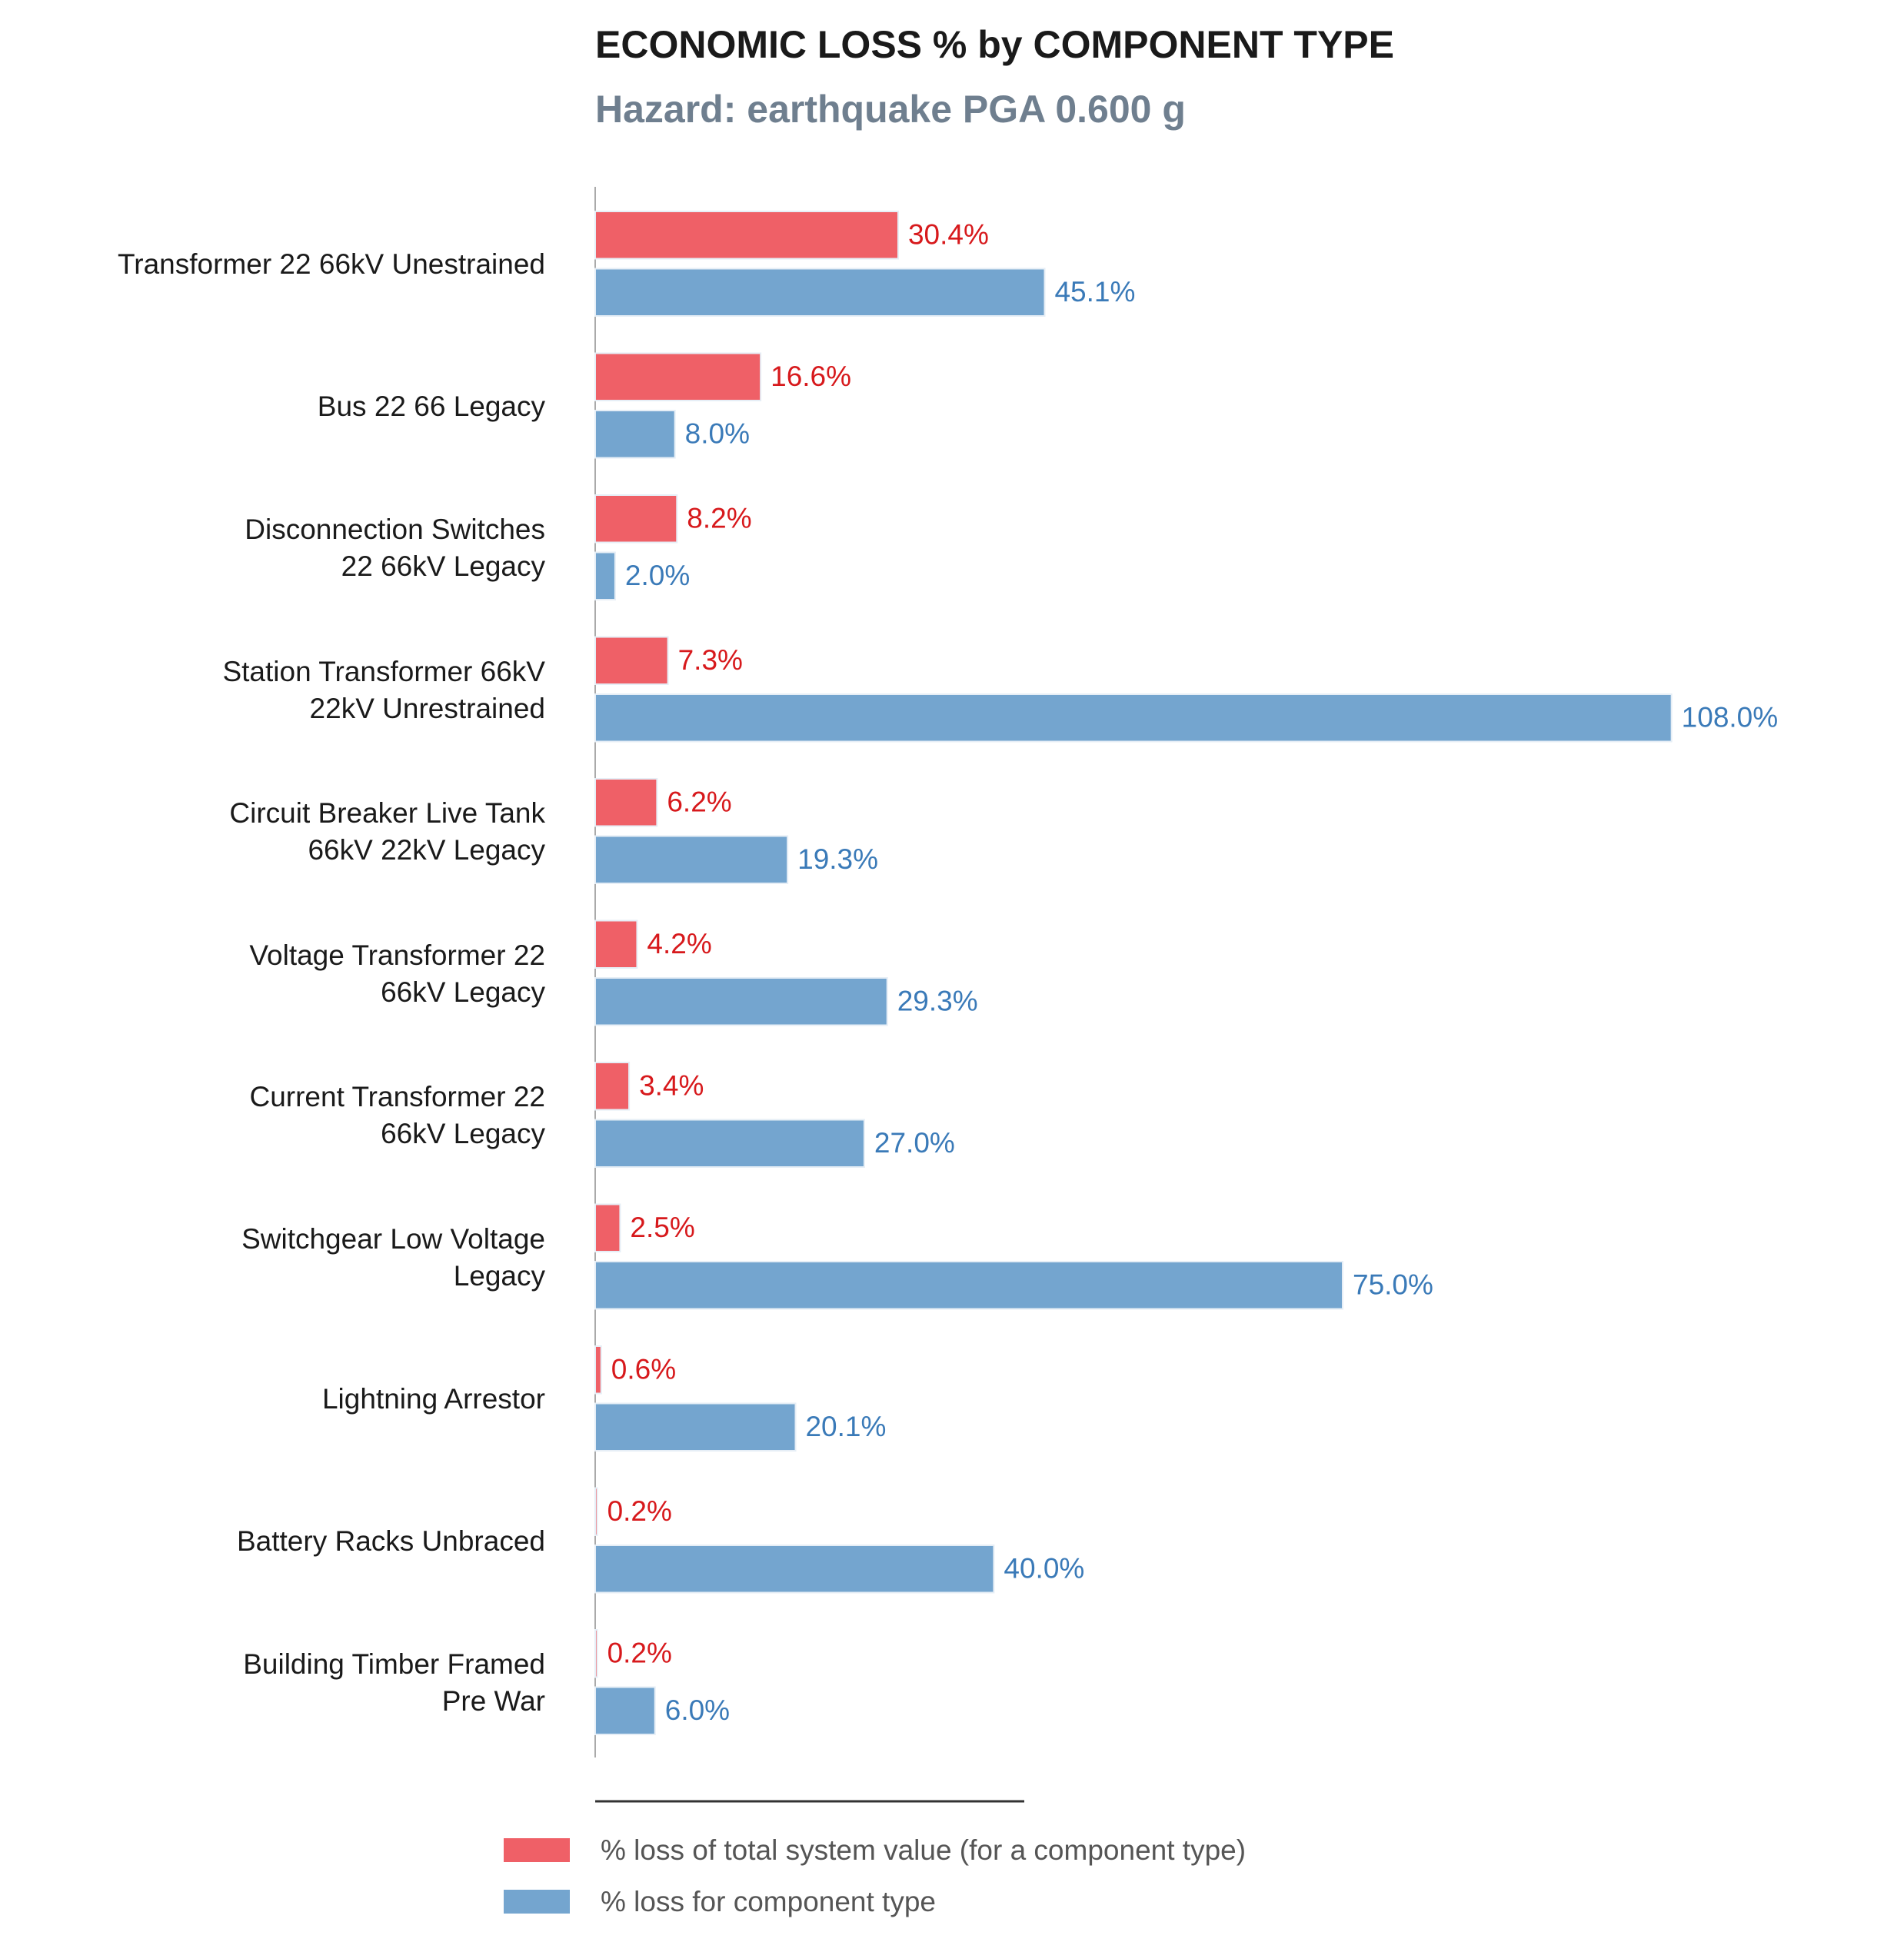  Describe the element at coordinates (657, 575) in the screenshot. I see `value-label: 2.0%` at that location.